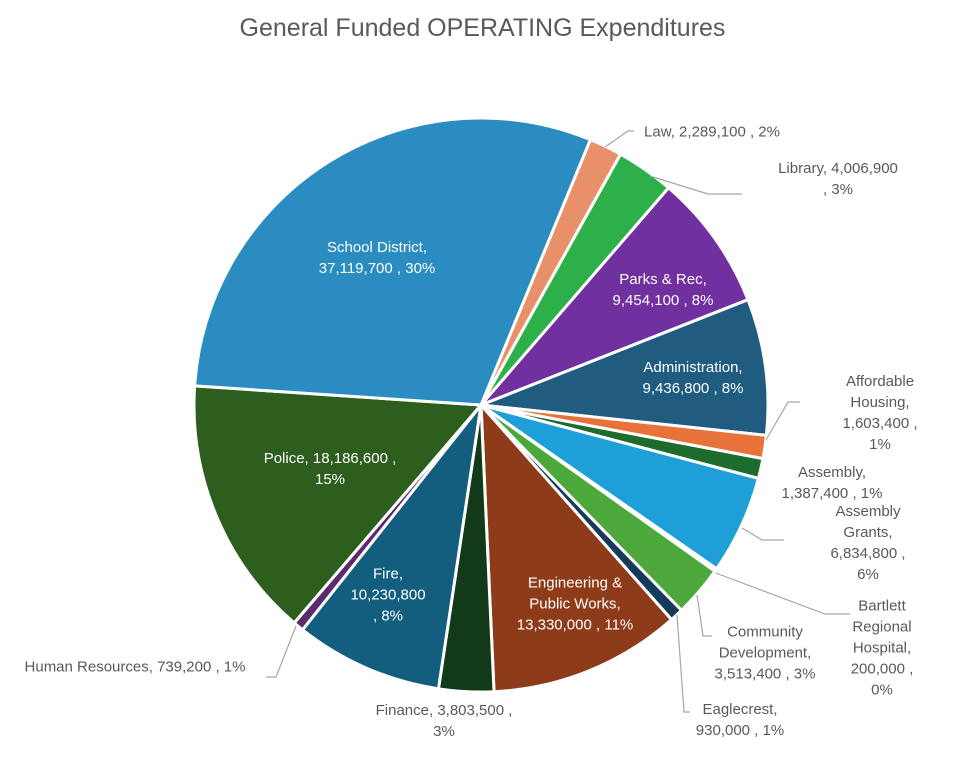  What do you see at coordinates (693, 378) in the screenshot?
I see `data-label: Administration, 9,436,800 , 8%` at bounding box center [693, 378].